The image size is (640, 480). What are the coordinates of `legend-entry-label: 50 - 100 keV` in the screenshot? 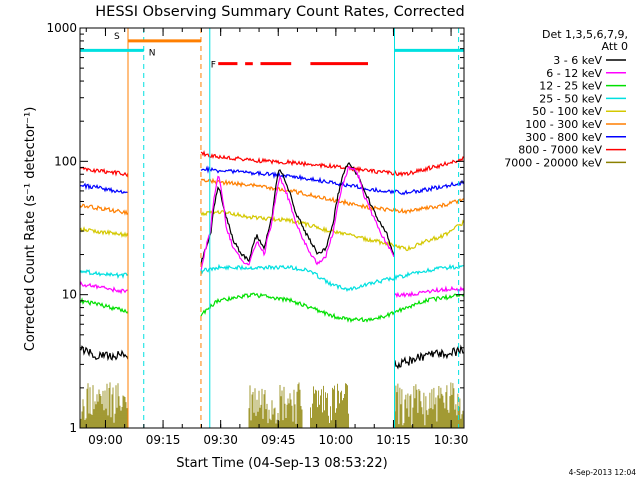 It's located at (567, 111).